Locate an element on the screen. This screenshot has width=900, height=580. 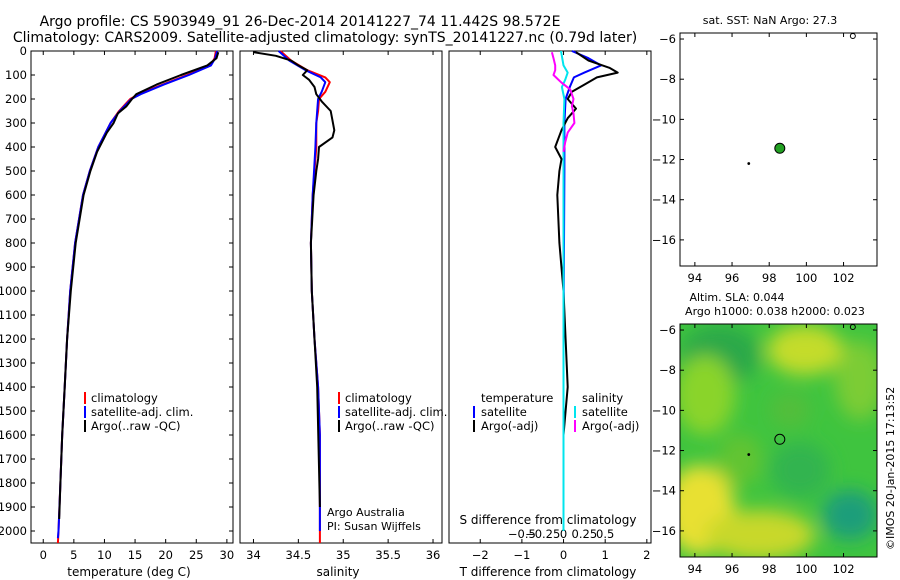
sla-map-title-line2: Argo h1000: 0.038 h2000: 0.023 is located at coordinates (775, 311).